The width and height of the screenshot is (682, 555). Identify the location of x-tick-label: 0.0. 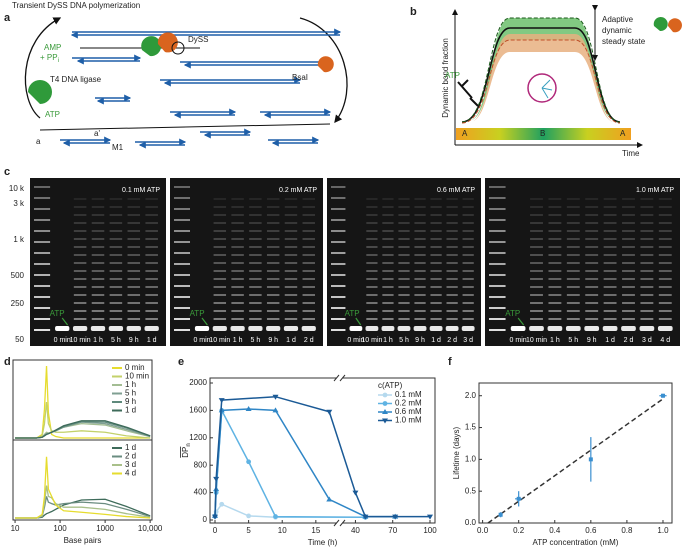
(483, 530).